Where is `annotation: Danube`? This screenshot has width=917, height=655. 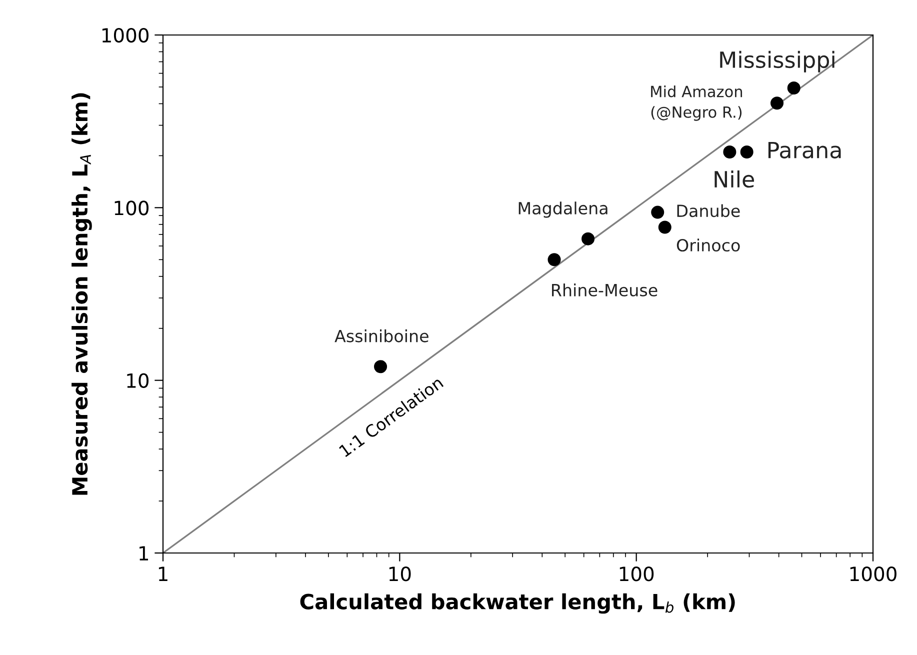
annotation: Danube is located at coordinates (708, 211).